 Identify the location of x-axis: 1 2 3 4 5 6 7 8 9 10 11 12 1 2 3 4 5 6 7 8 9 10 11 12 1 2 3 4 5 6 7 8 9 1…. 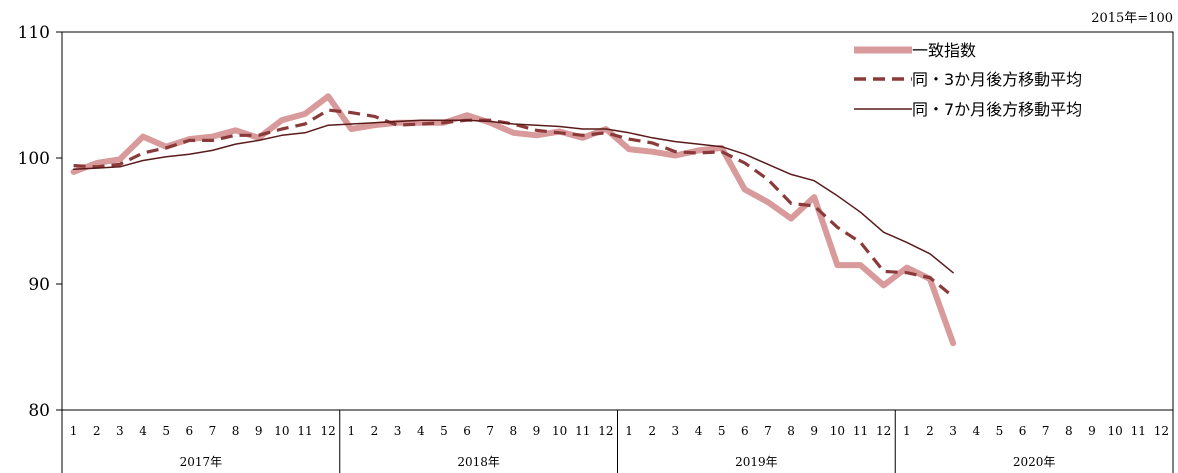
(617, 441).